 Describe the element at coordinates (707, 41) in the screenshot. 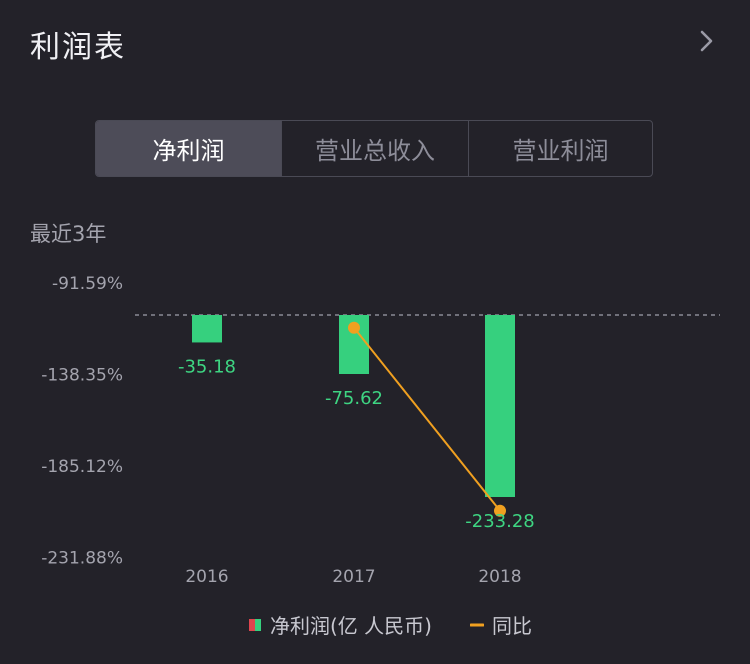

I see `chevron-right-icon` at that location.